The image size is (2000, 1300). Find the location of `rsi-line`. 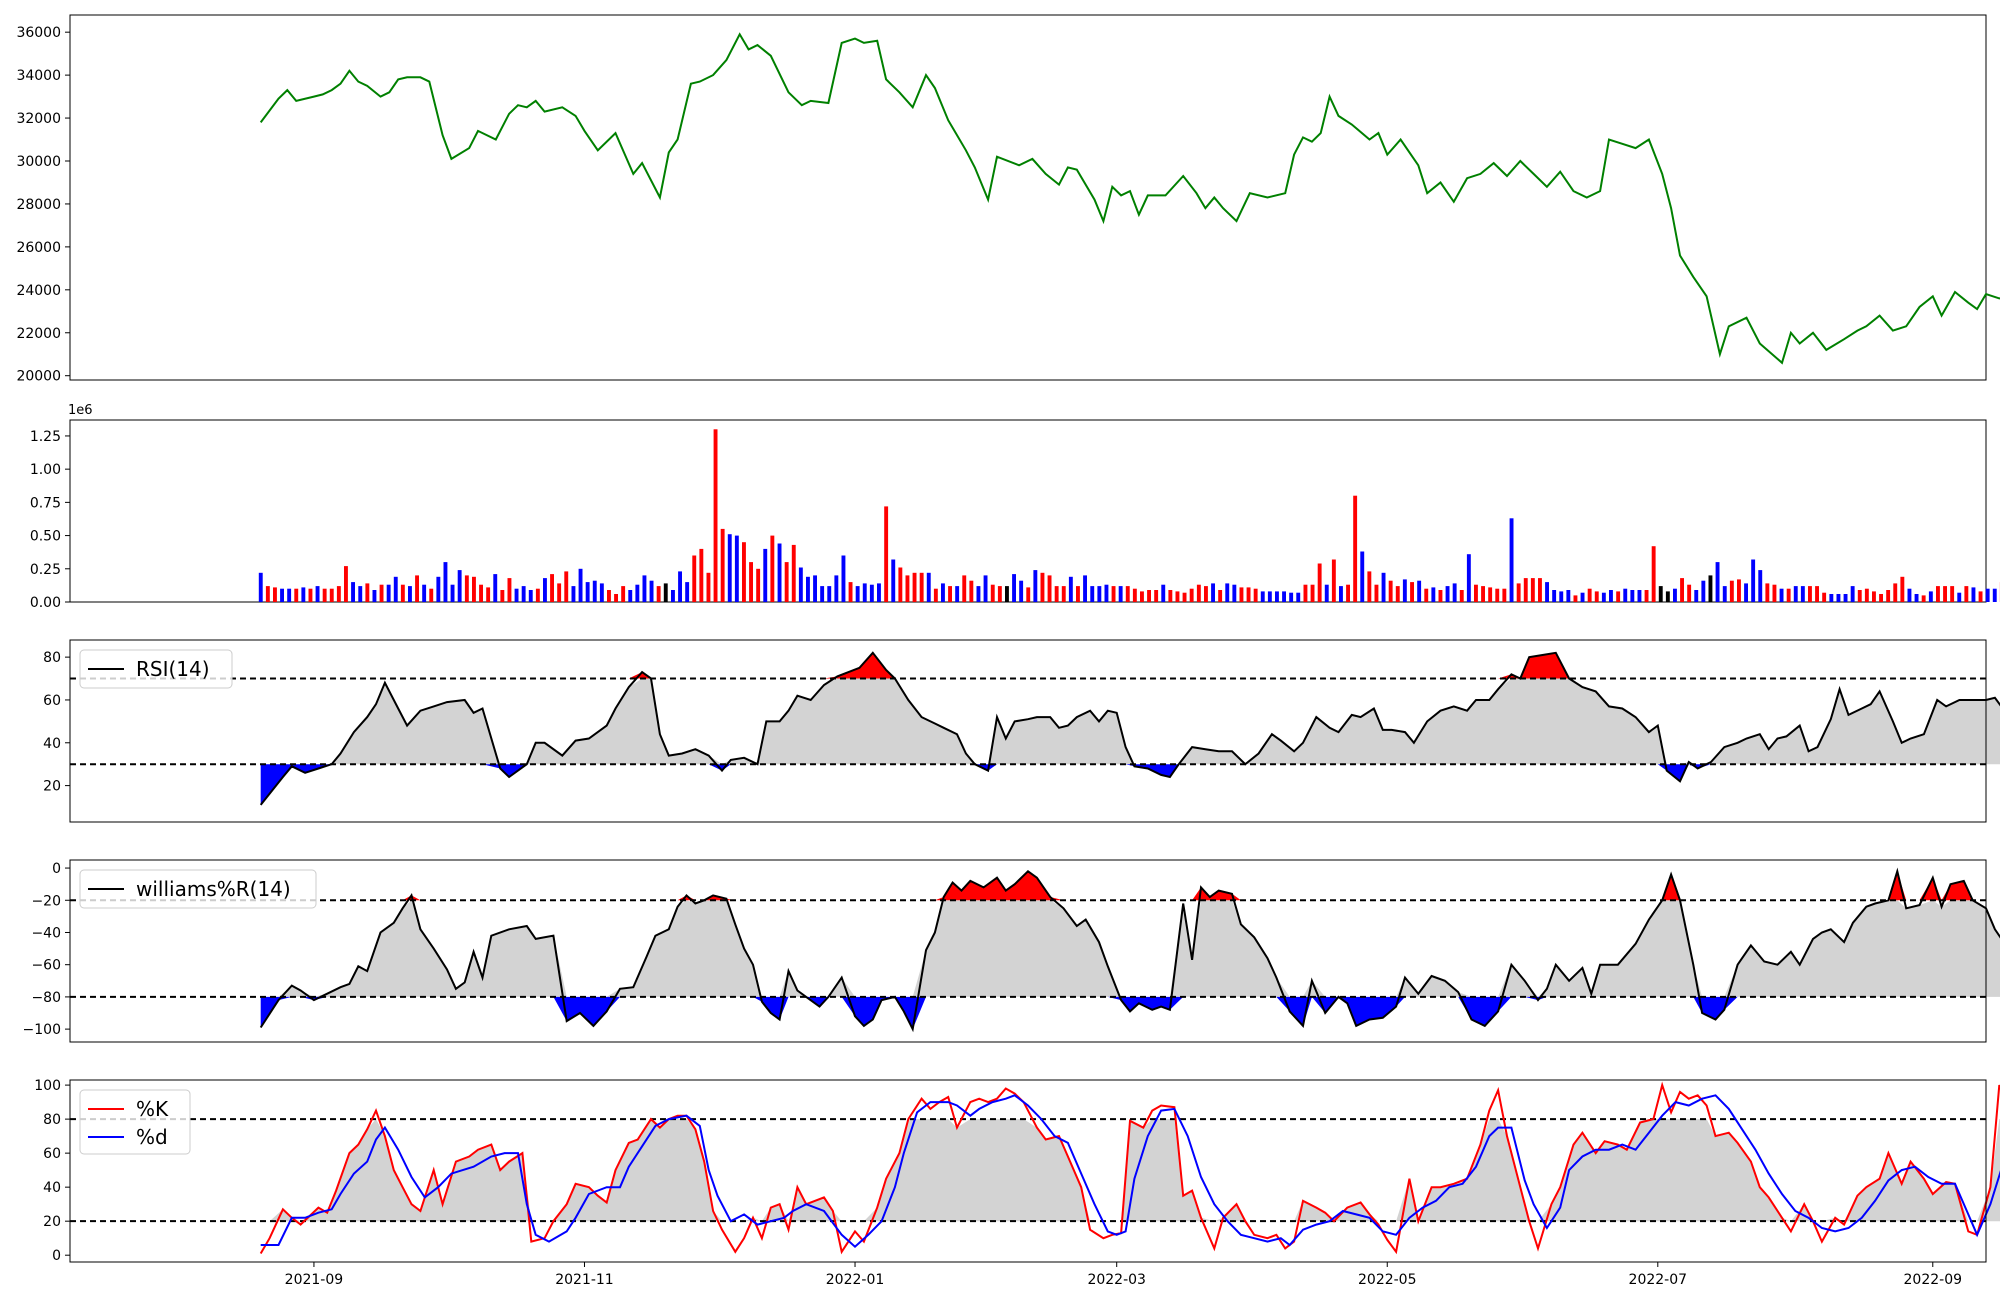

rsi-line is located at coordinates (1129, 728).